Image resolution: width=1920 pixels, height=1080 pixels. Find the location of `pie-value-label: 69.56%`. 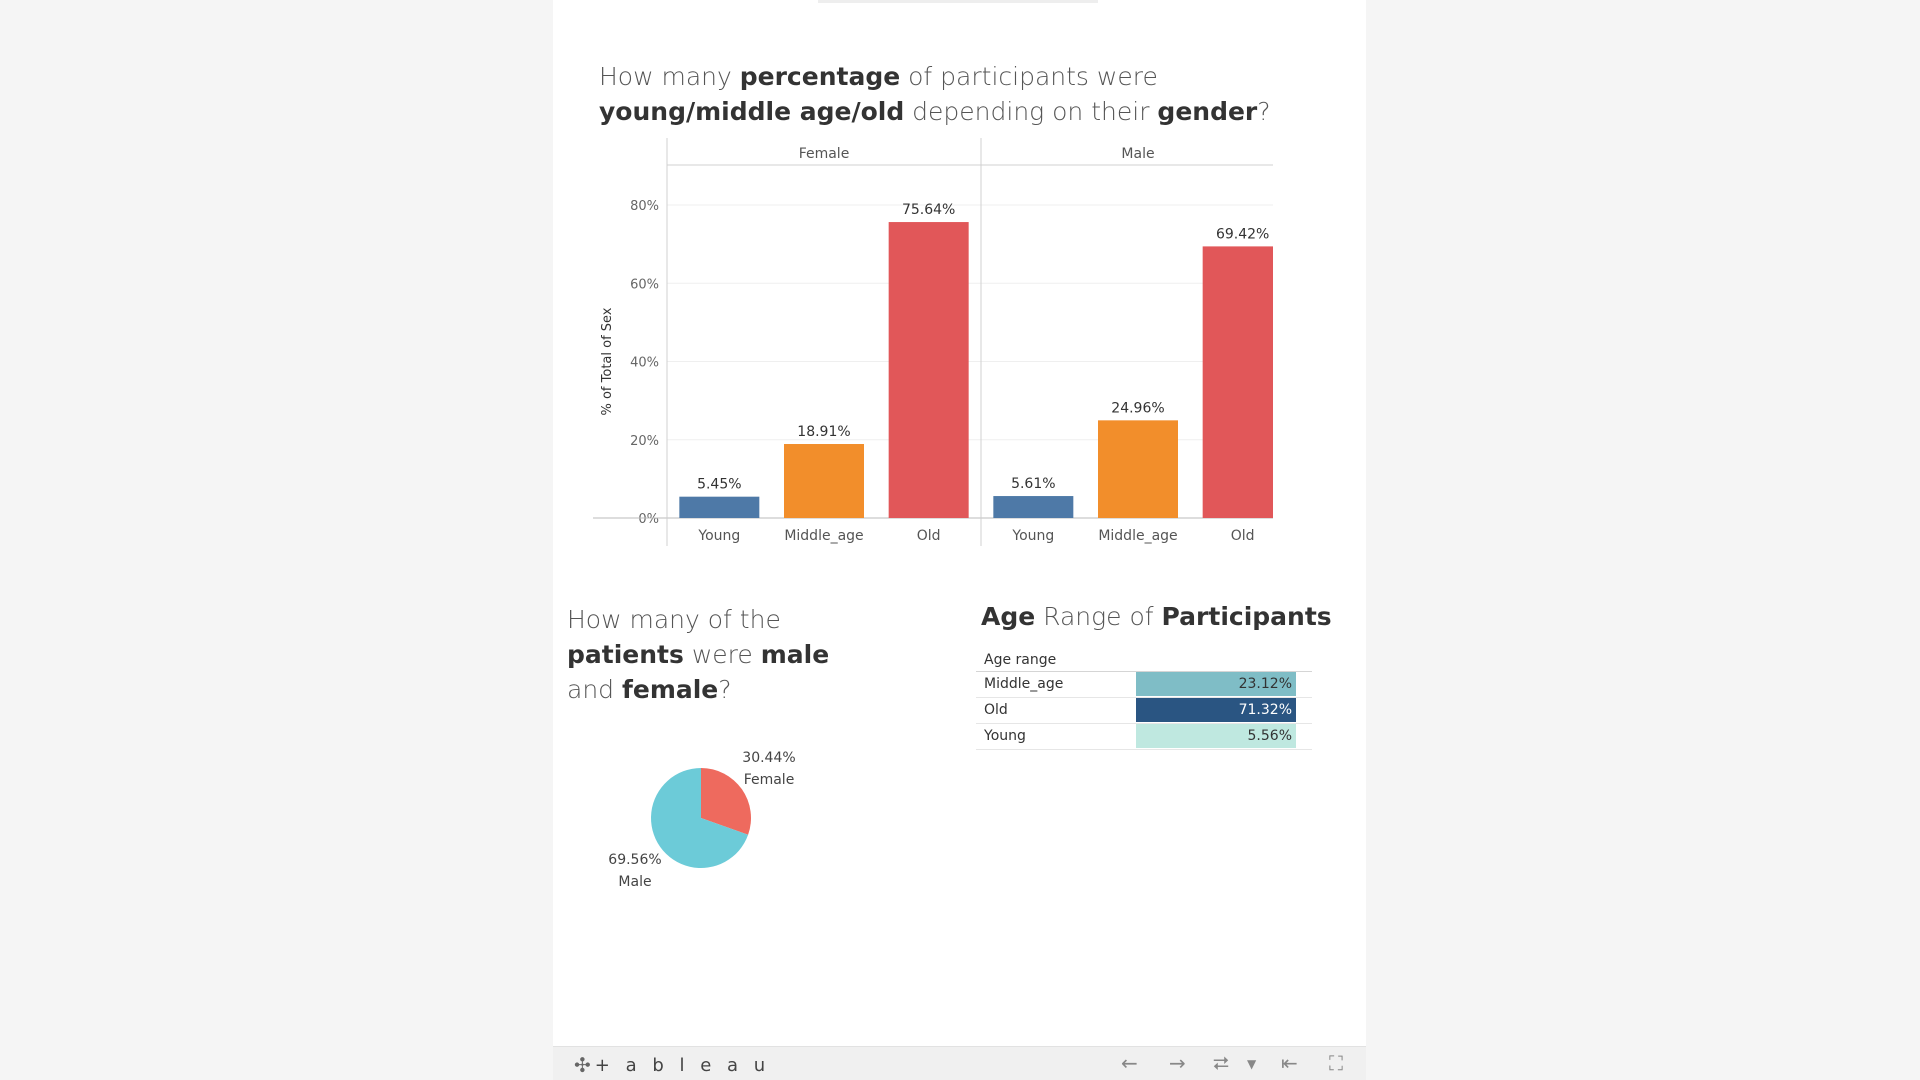

pie-value-label: 69.56% is located at coordinates (634, 860).